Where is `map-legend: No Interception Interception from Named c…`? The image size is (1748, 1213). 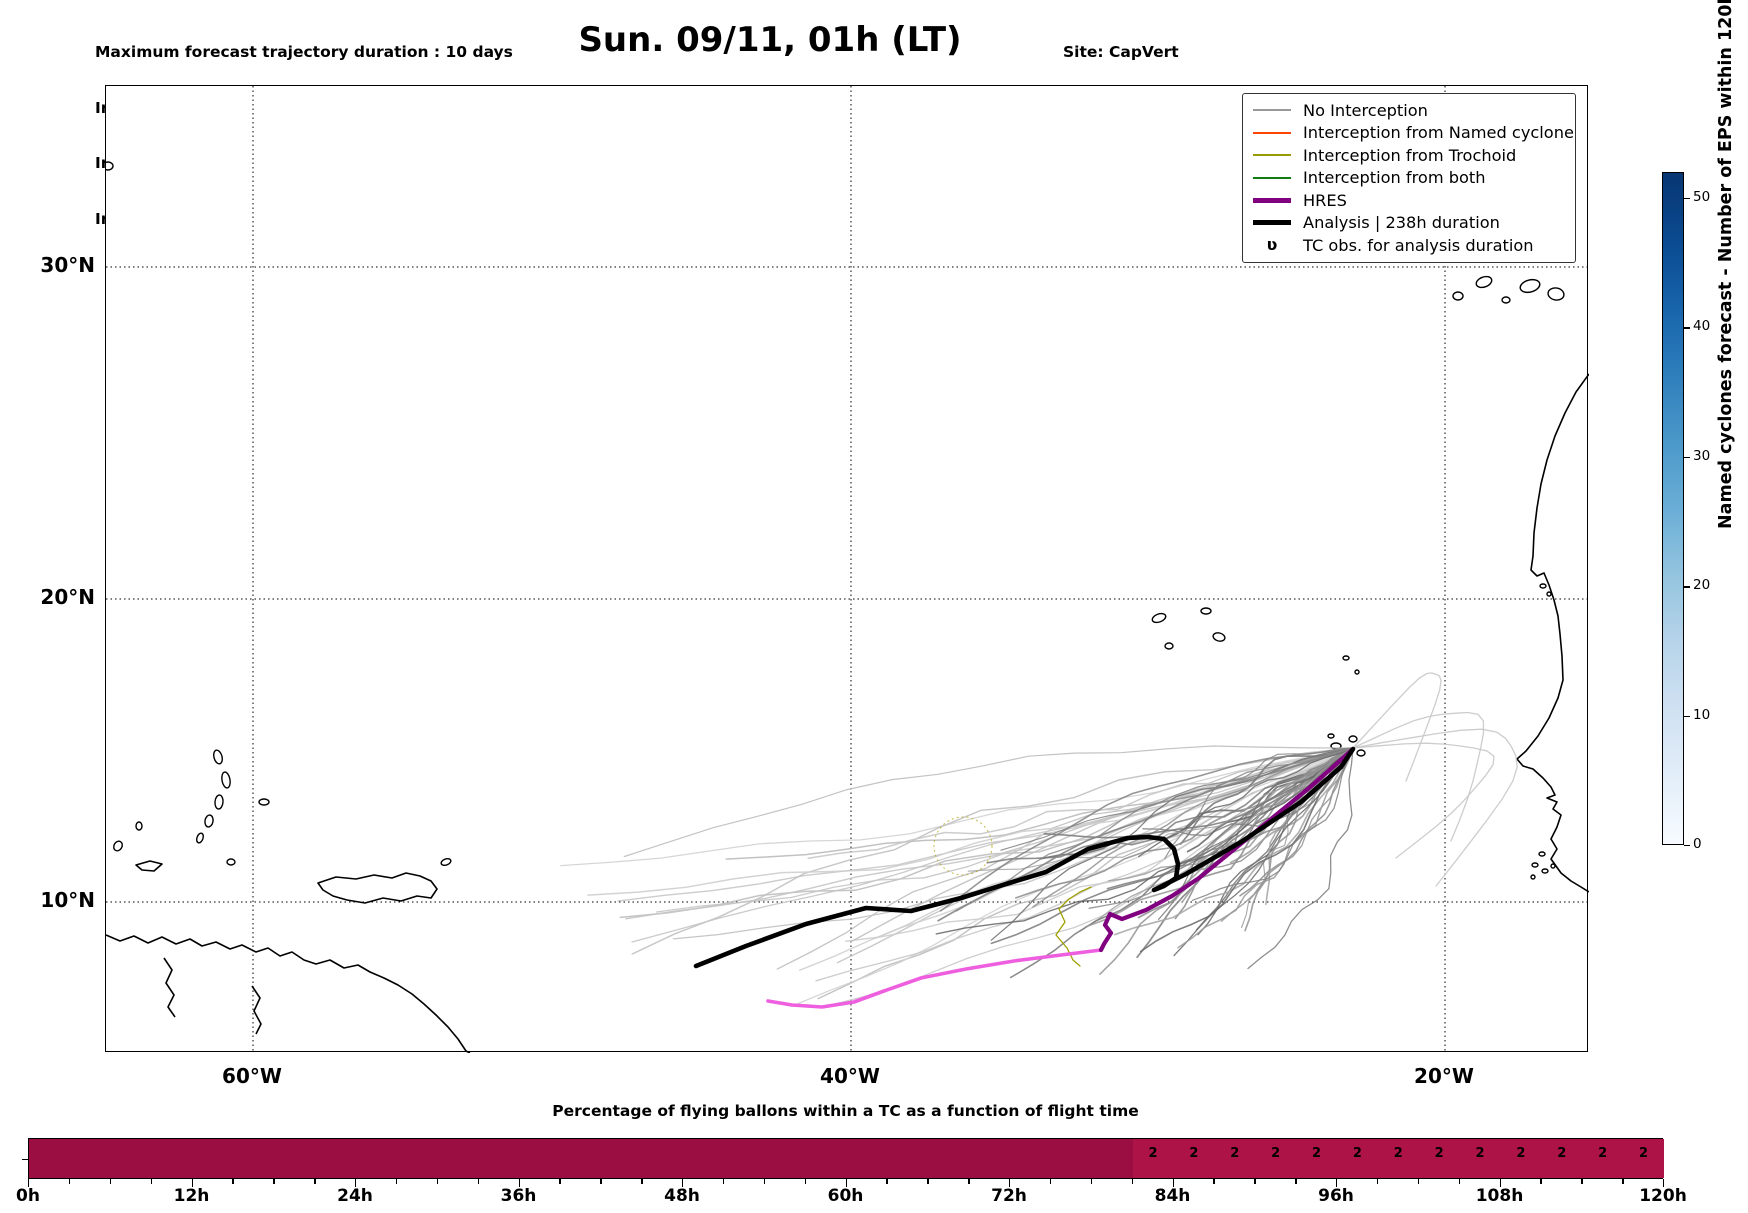 map-legend: No Interception Interception from Named c… is located at coordinates (1409, 178).